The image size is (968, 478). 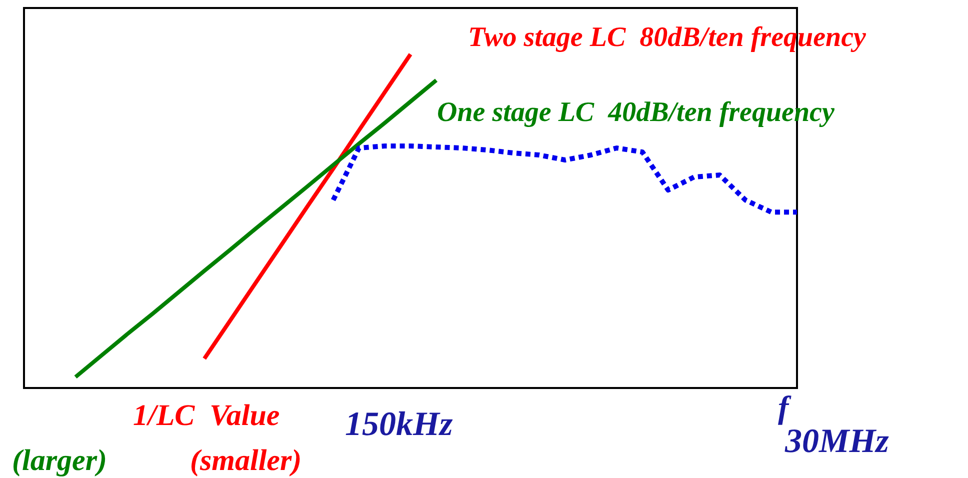 I want to click on text: 150kHz, so click(x=399, y=424).